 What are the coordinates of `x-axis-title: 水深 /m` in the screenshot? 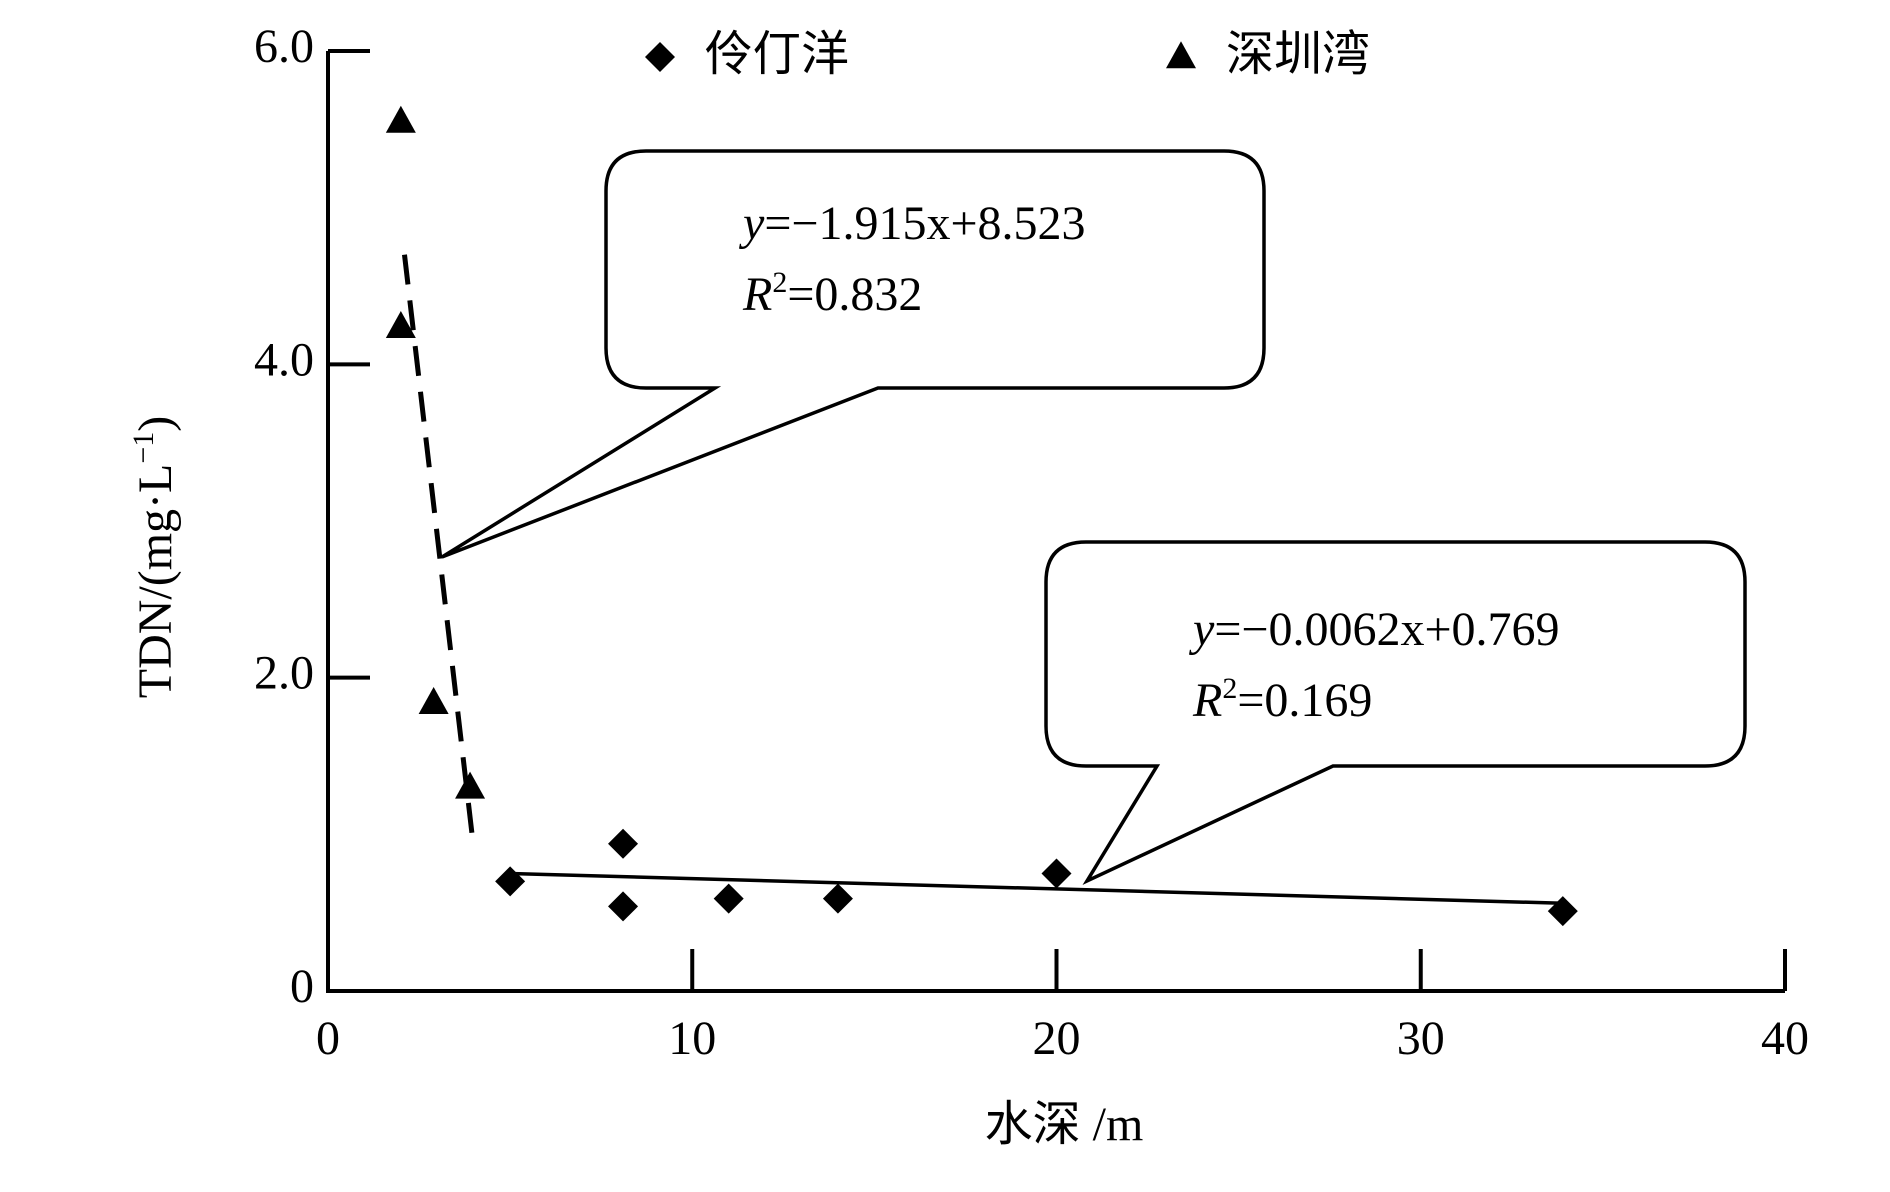 It's located at (1064, 1124).